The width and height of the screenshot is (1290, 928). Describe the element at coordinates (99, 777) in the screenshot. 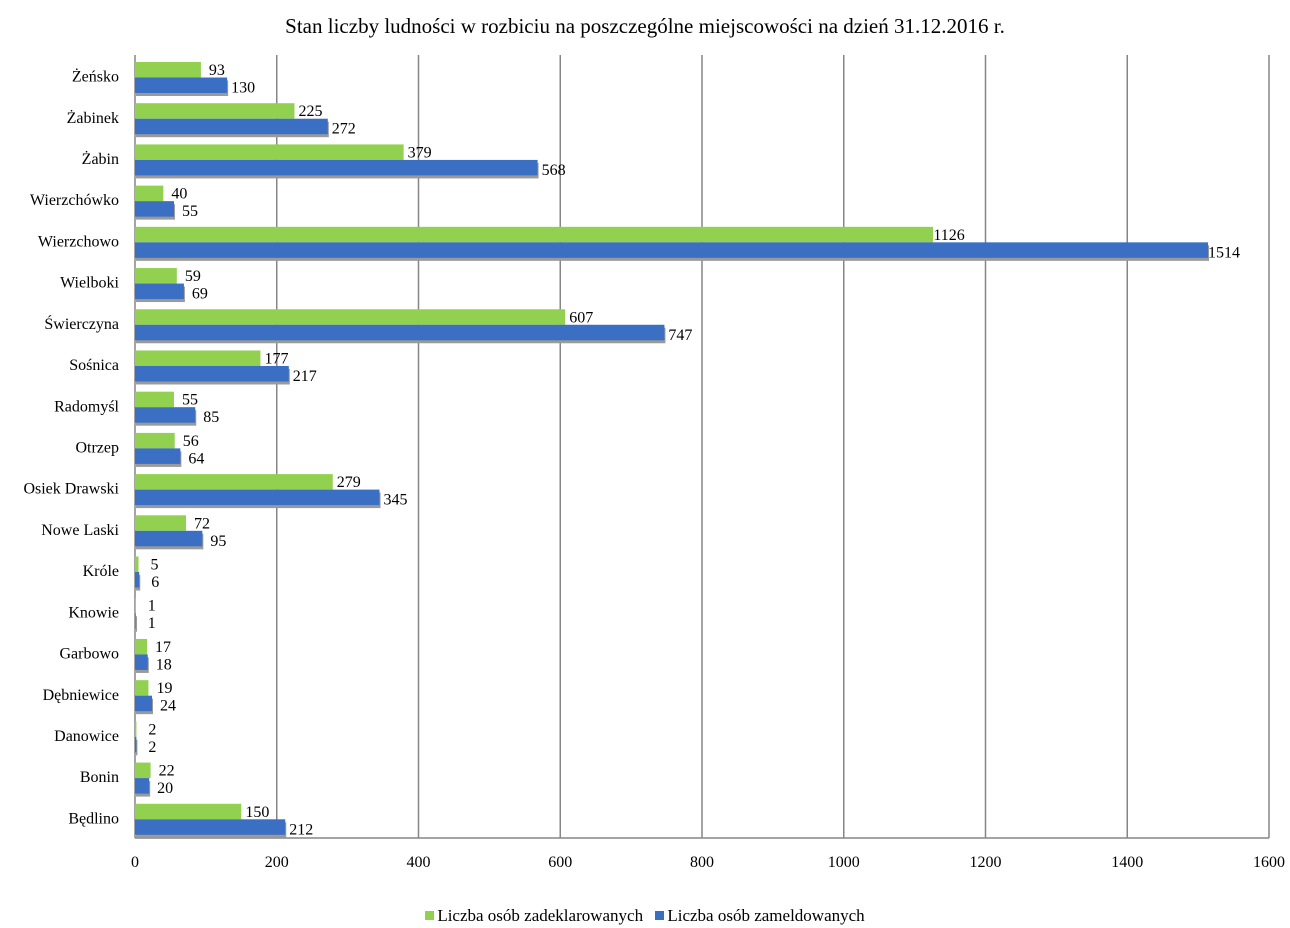

I see `category-label: Bonin` at that location.